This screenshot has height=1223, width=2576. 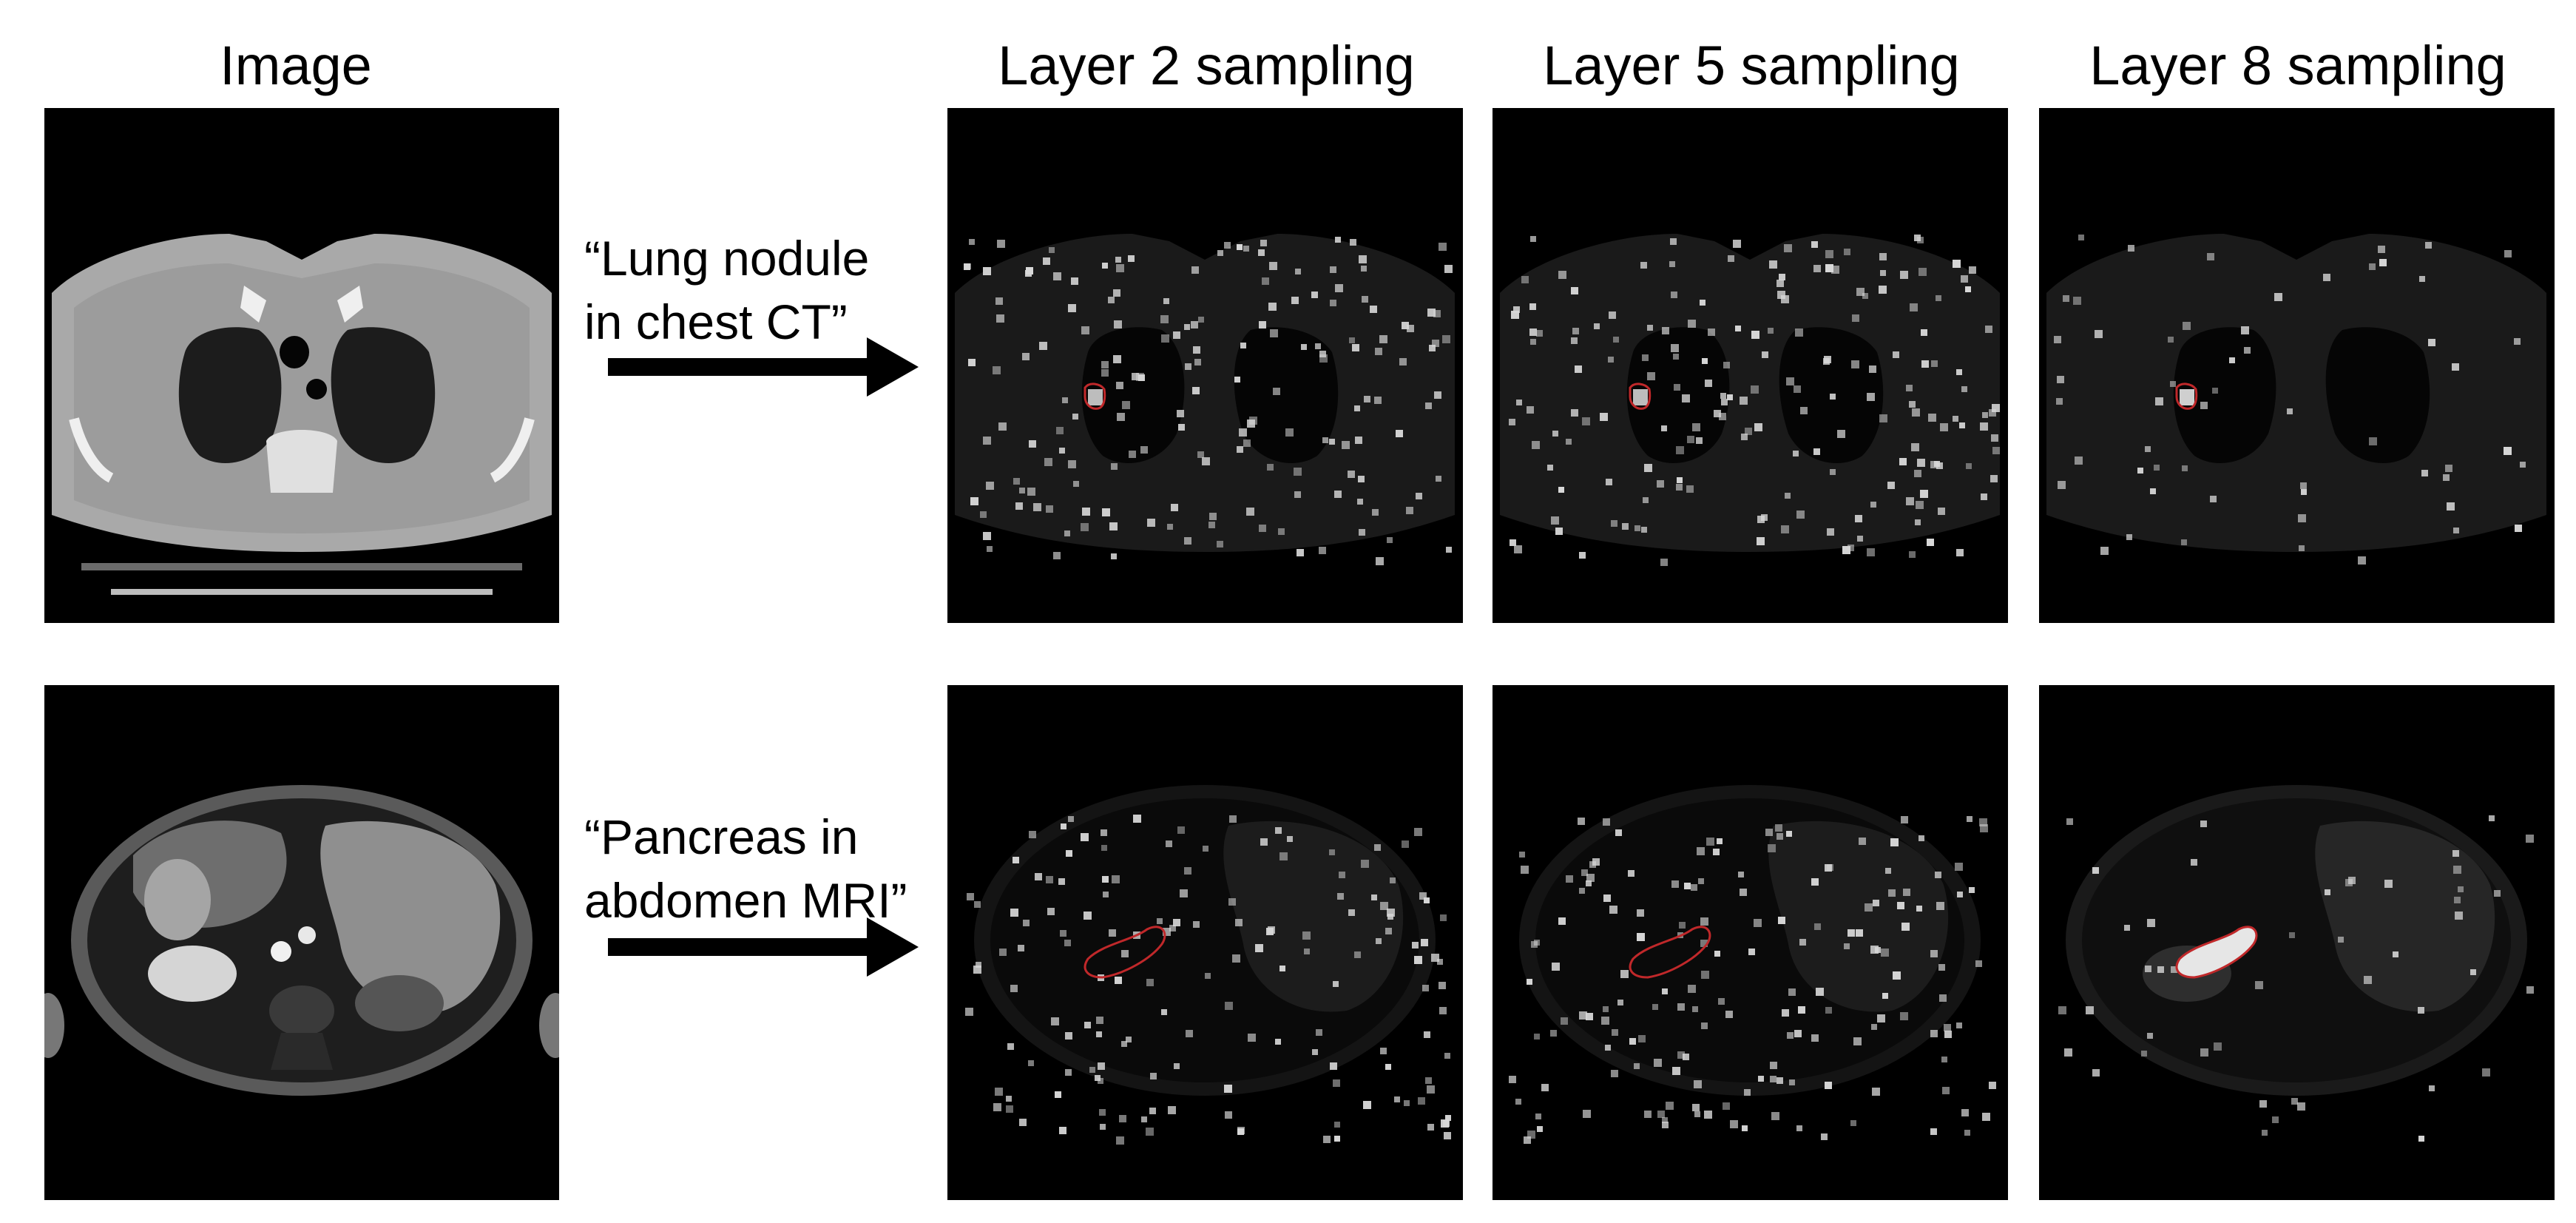 What do you see at coordinates (296, 66) in the screenshot?
I see `column-title-image: Image` at bounding box center [296, 66].